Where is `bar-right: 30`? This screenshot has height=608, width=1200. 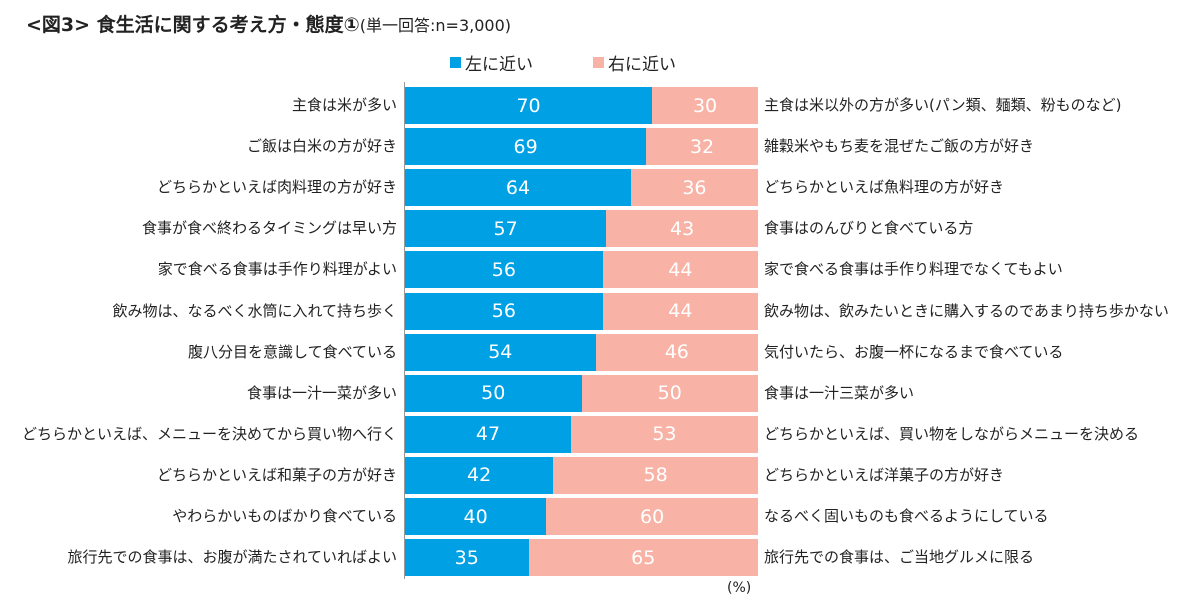
bar-right: 30 is located at coordinates (705, 105).